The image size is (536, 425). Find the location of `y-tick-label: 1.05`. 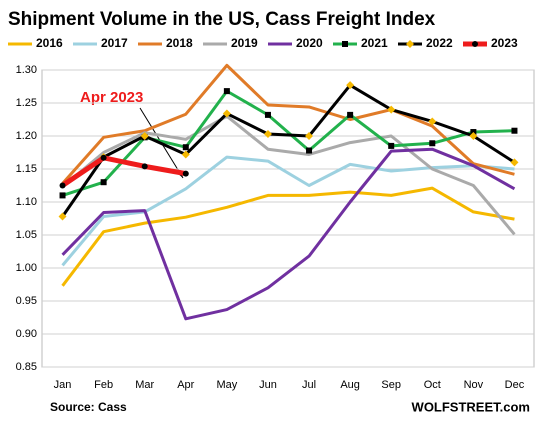

y-tick-label: 1.05 is located at coordinates (26, 235).